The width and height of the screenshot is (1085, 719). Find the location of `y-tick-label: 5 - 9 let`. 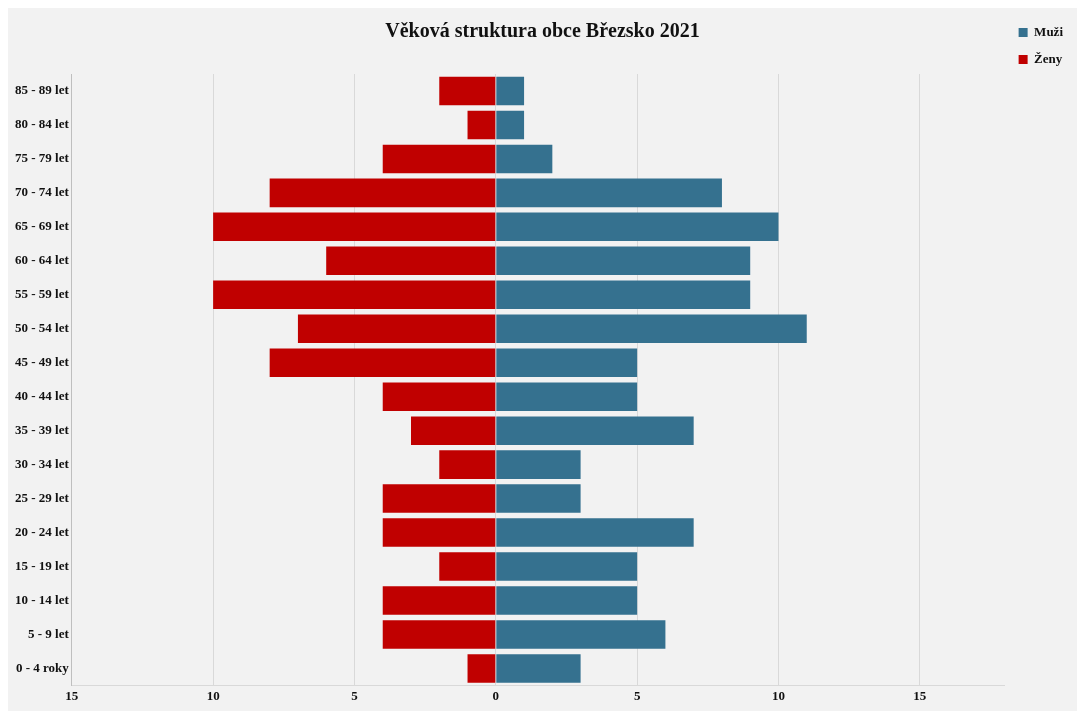

y-tick-label: 5 - 9 let is located at coordinates (48, 633).